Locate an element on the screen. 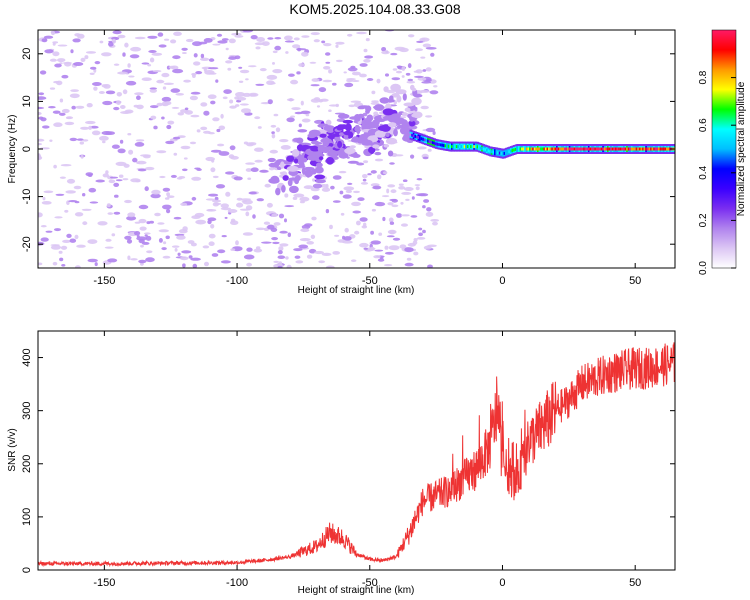 Image resolution: width=750 pixels, height=600 pixels. x-tick-label: 0 is located at coordinates (502, 583).